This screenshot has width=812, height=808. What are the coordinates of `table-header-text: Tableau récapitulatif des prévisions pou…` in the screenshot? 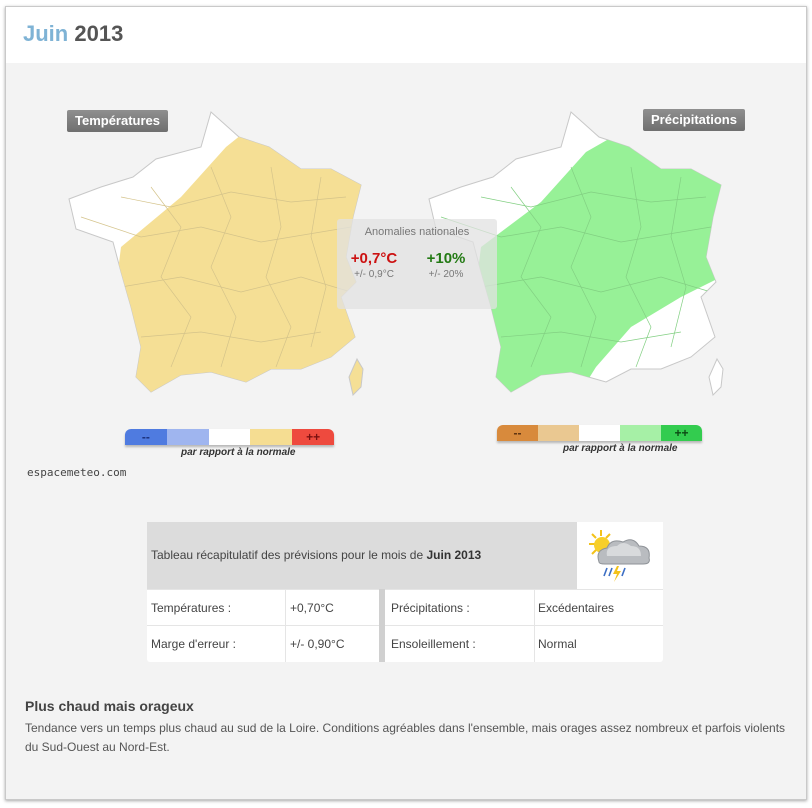 It's located at (316, 555).